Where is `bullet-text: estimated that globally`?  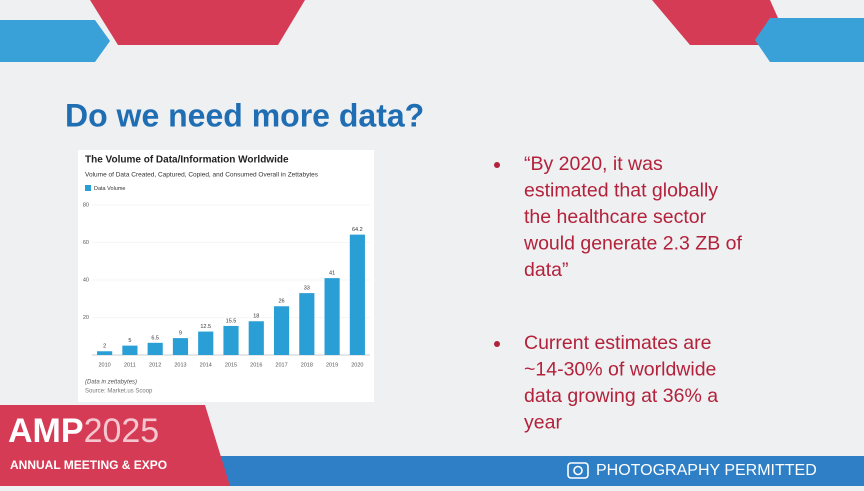
bullet-text: estimated that globally is located at coordinates (621, 191).